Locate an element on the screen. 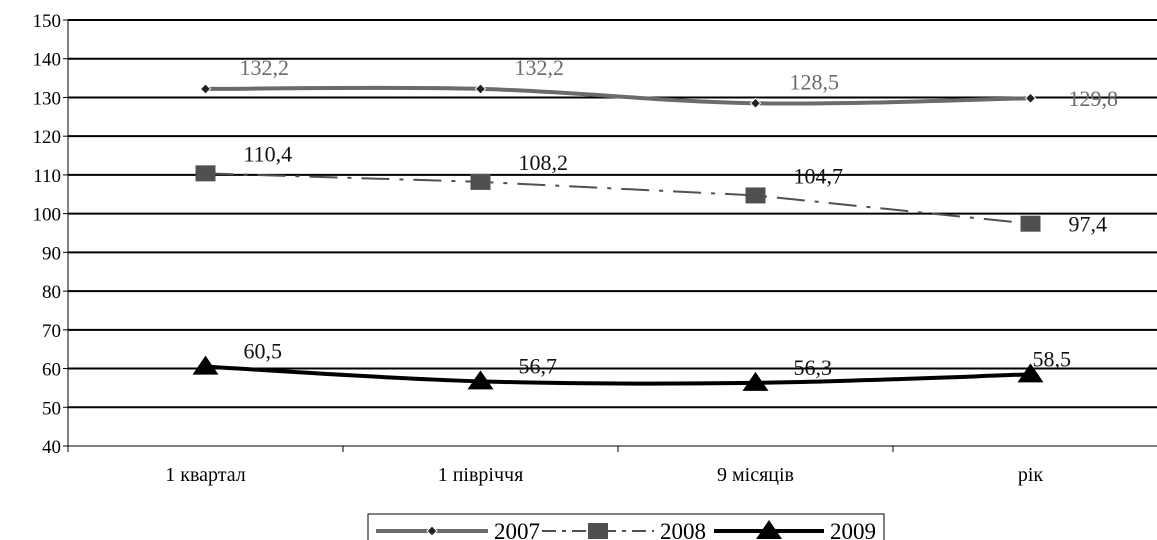  legend-marker-2008 is located at coordinates (598, 531).